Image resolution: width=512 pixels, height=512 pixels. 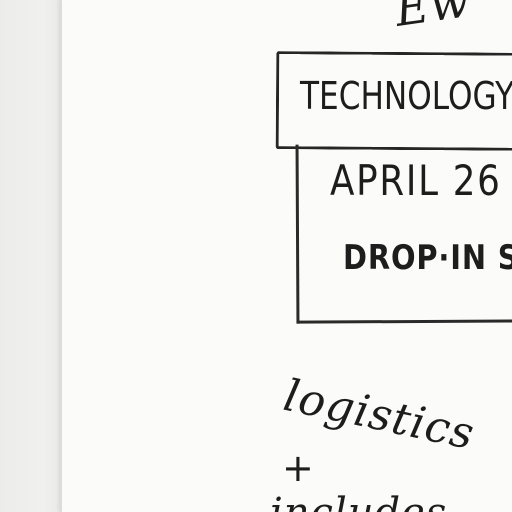 What do you see at coordinates (298, 468) in the screenshot?
I see `plus-sign: +` at bounding box center [298, 468].